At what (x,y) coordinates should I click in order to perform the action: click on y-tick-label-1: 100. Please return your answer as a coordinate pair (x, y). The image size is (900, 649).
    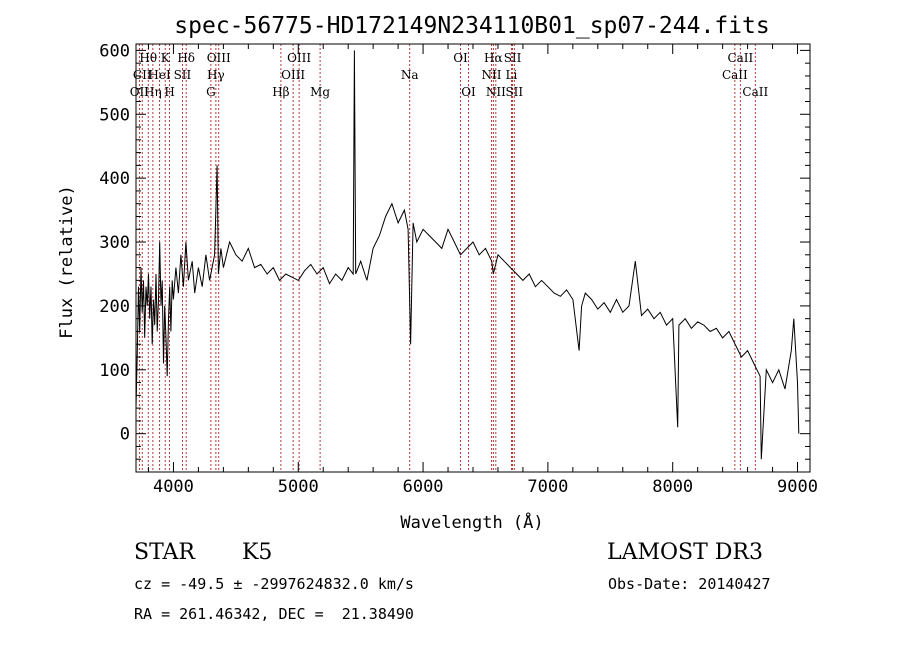
    Looking at the image, I should click on (114, 371).